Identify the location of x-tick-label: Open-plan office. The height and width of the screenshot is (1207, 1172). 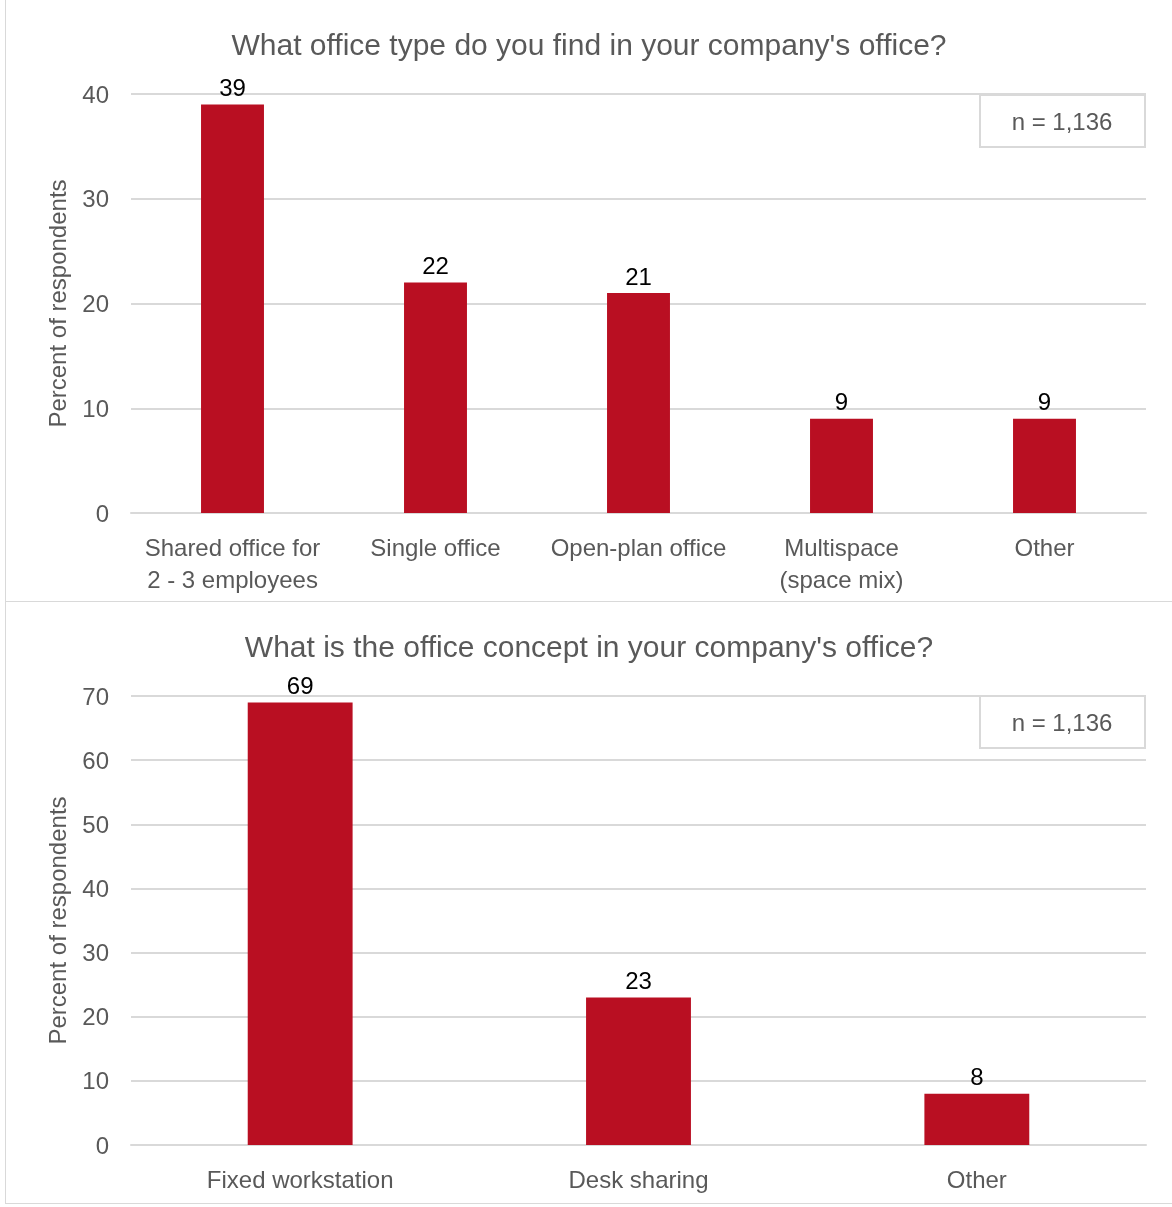
(638, 547).